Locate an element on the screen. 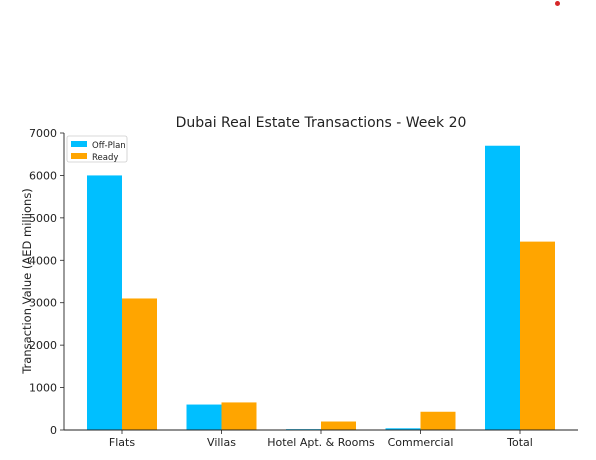 The image size is (596, 460). y-tick-label: 0 is located at coordinates (53, 430).